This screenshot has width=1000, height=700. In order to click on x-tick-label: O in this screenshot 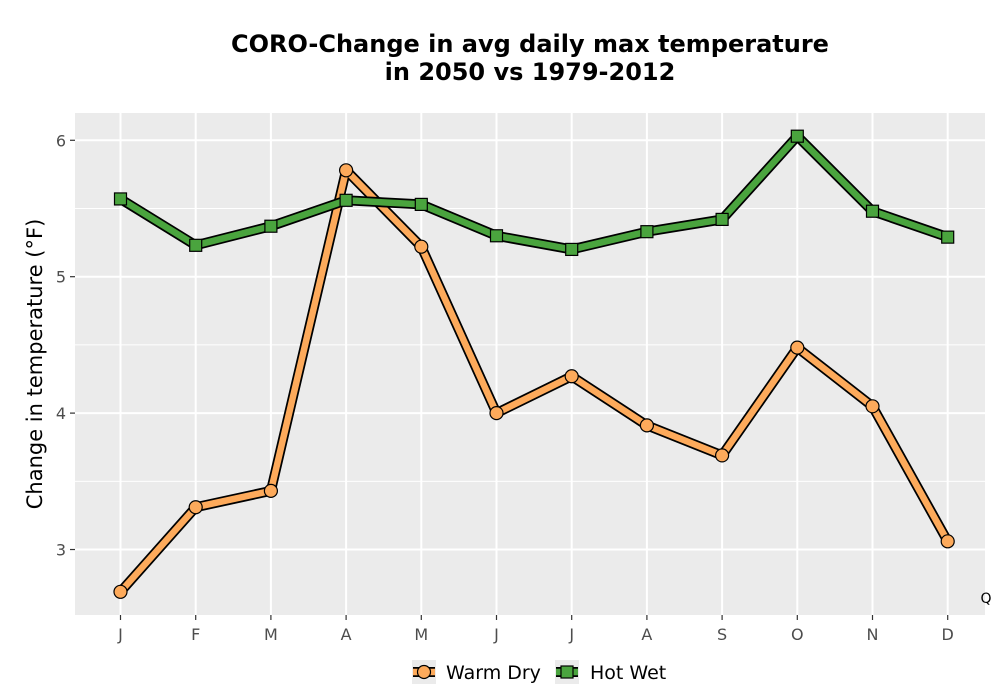, I will do `click(797, 634)`.